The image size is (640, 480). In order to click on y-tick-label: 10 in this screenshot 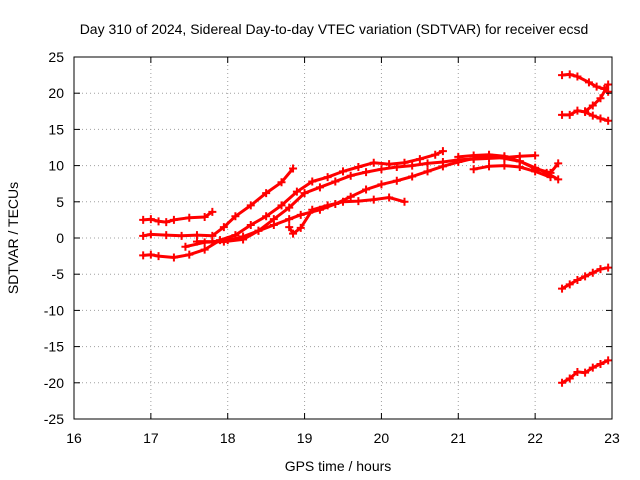, I will do `click(56, 166)`.